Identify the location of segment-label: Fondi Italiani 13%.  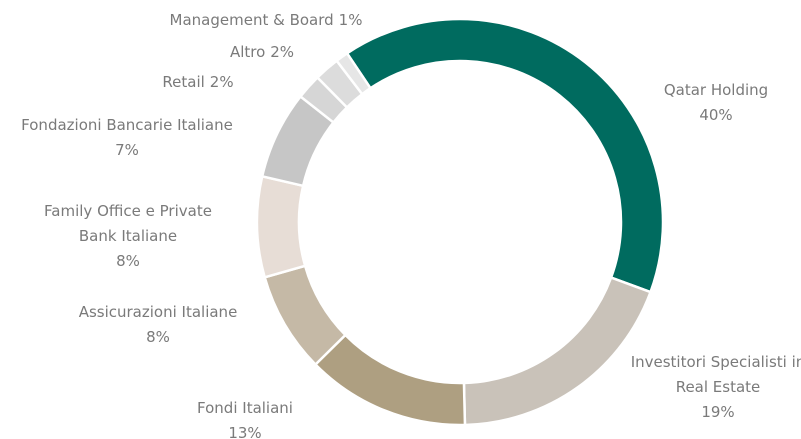
(245, 417).